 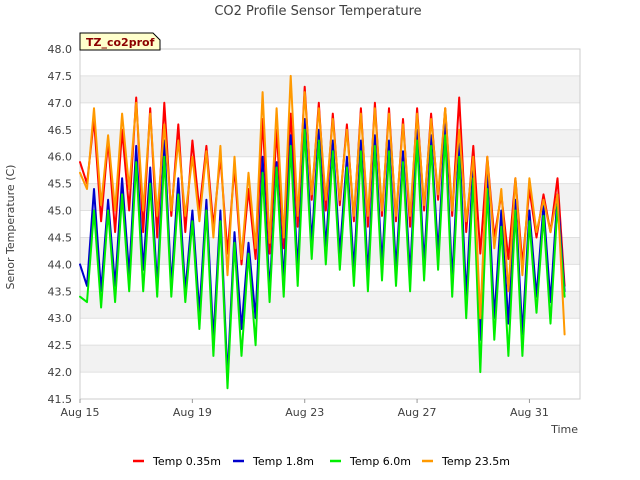 What do you see at coordinates (283, 461) in the screenshot?
I see `legend-label: Temp 1.8m` at bounding box center [283, 461].